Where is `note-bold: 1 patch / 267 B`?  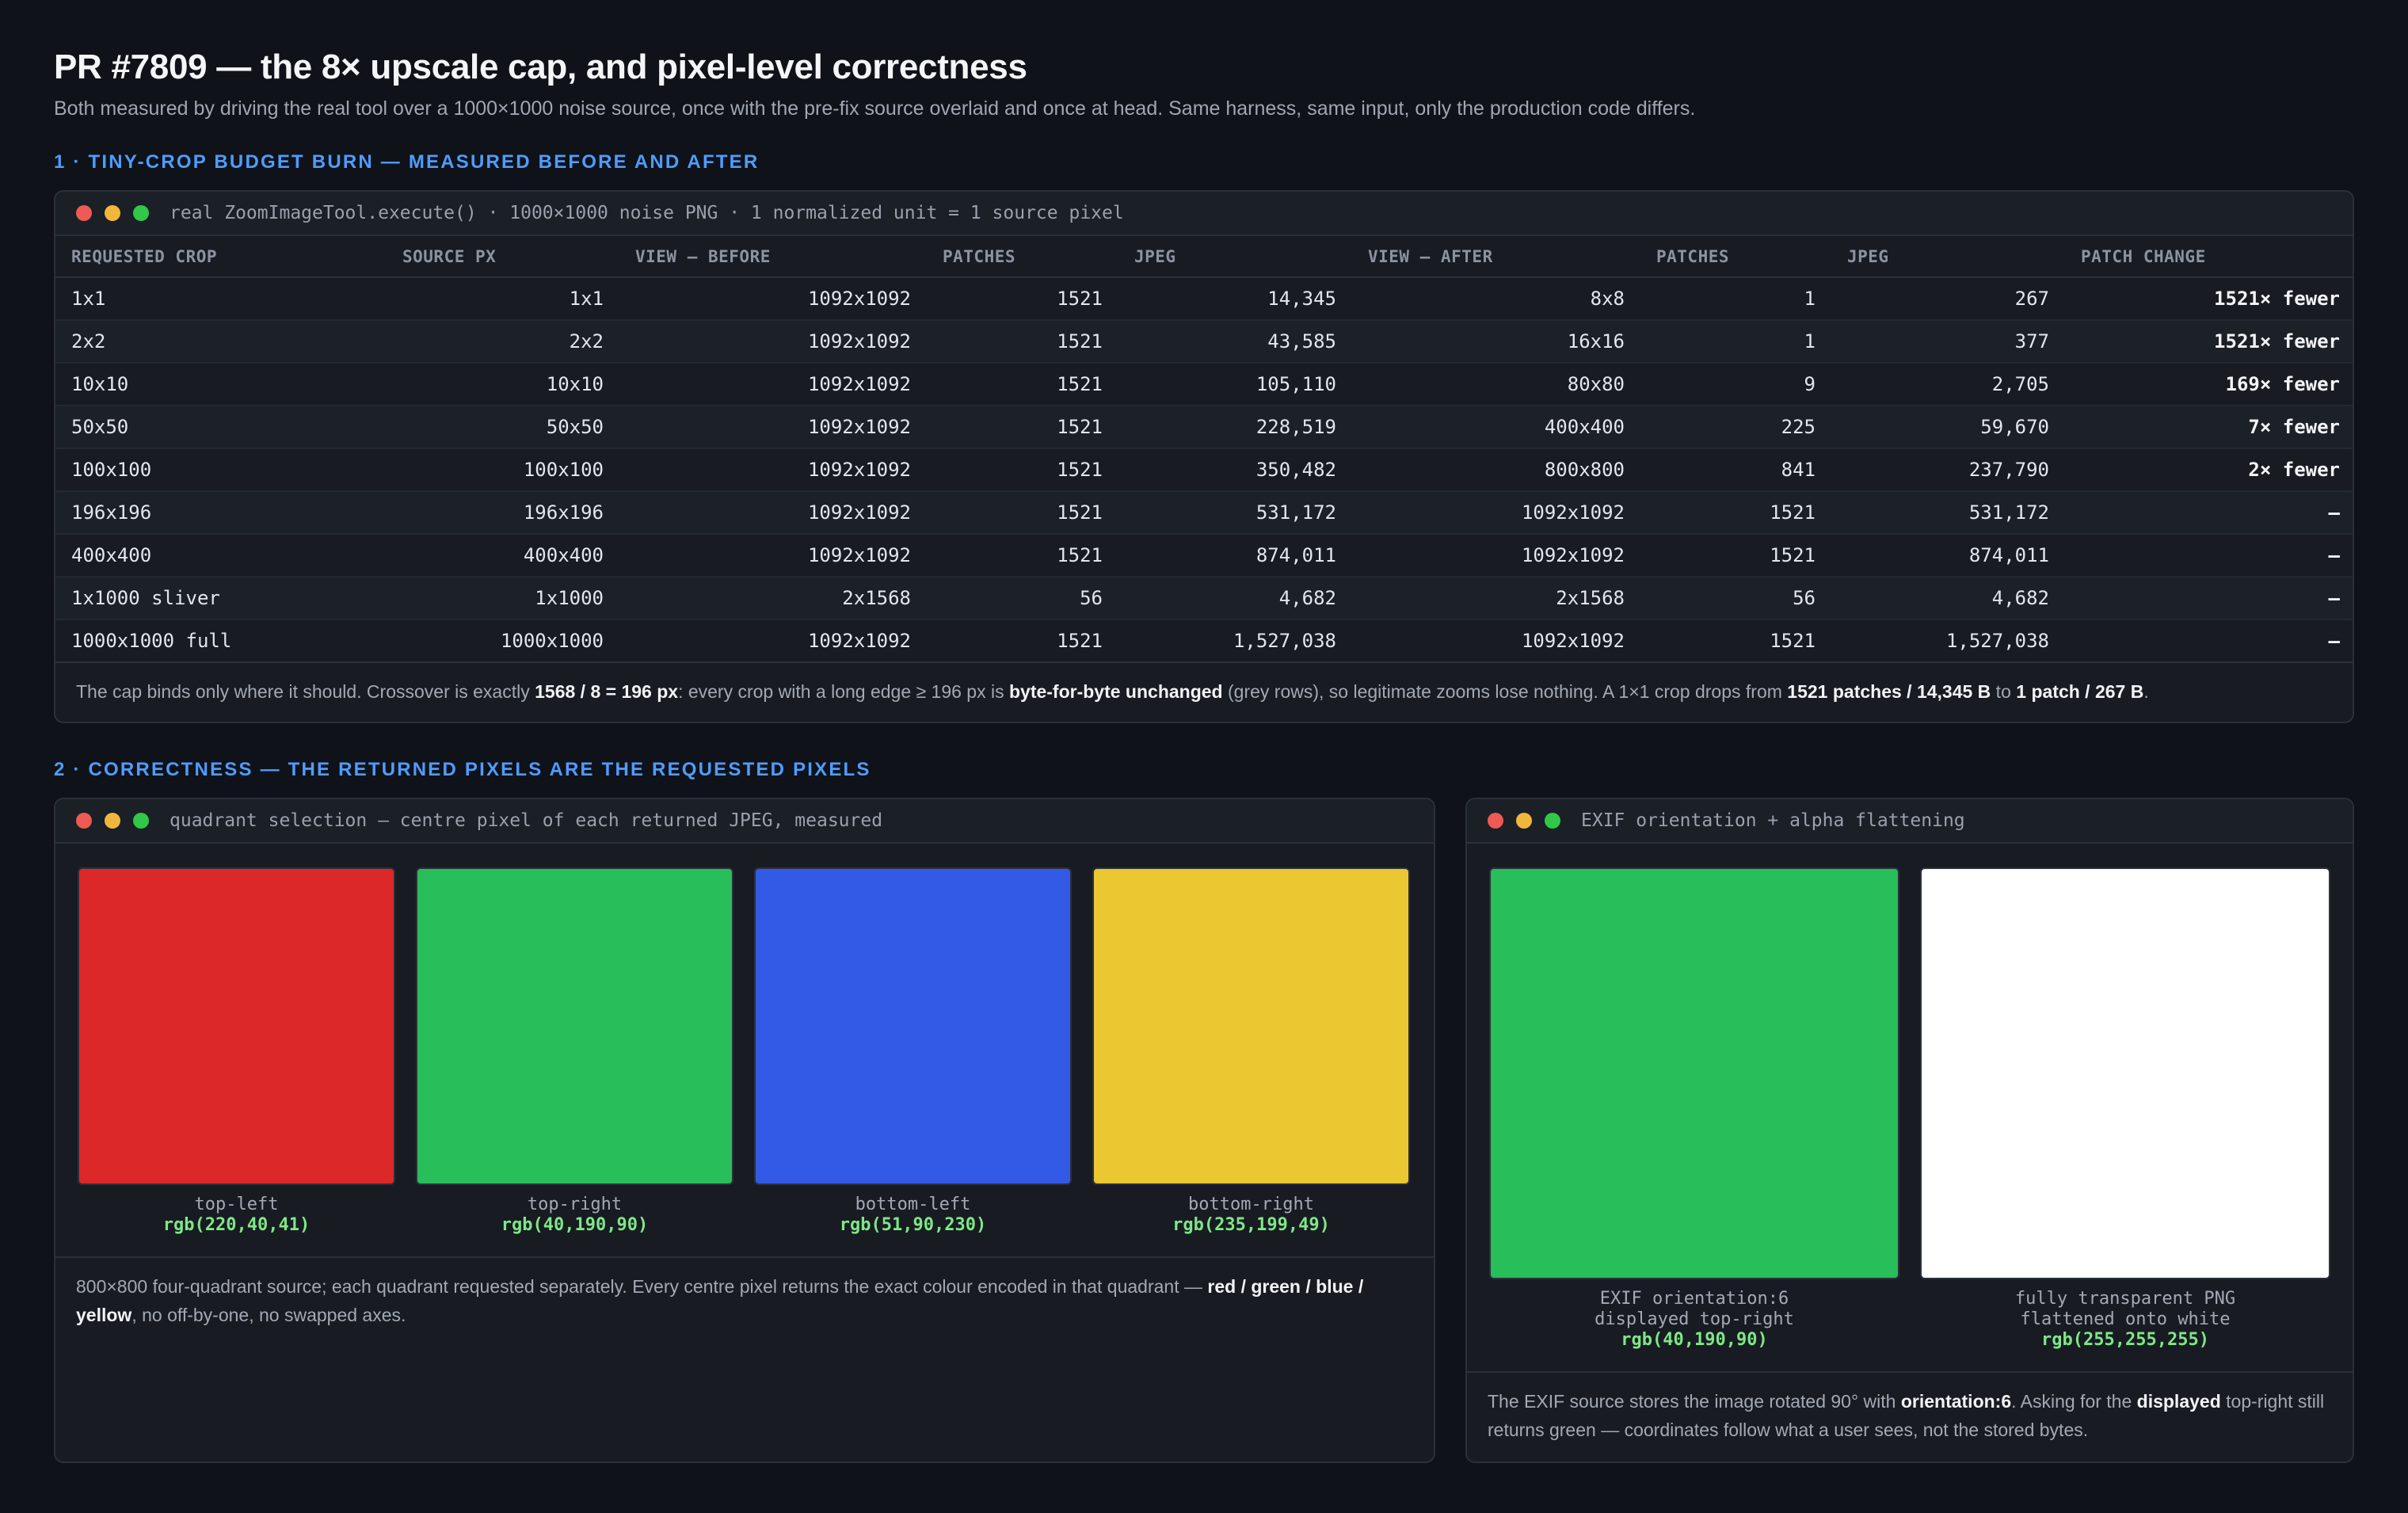 note-bold: 1 patch / 267 B is located at coordinates (2080, 691).